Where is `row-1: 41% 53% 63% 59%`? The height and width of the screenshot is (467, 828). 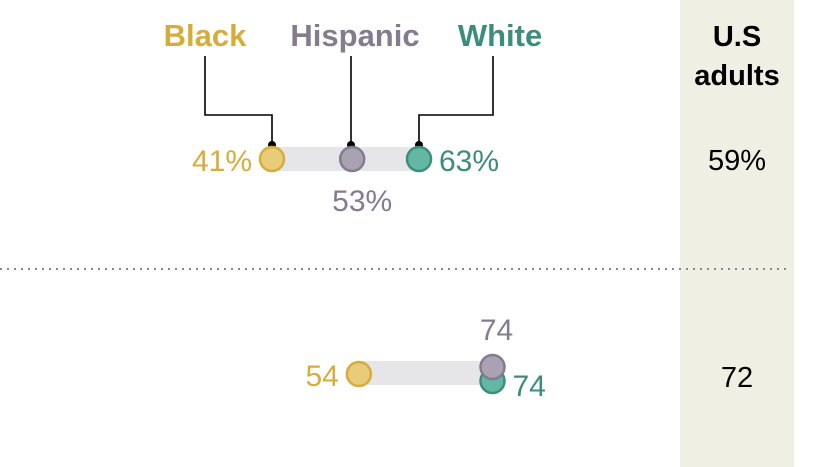
row-1: 41% 53% 63% 59% is located at coordinates (479, 181).